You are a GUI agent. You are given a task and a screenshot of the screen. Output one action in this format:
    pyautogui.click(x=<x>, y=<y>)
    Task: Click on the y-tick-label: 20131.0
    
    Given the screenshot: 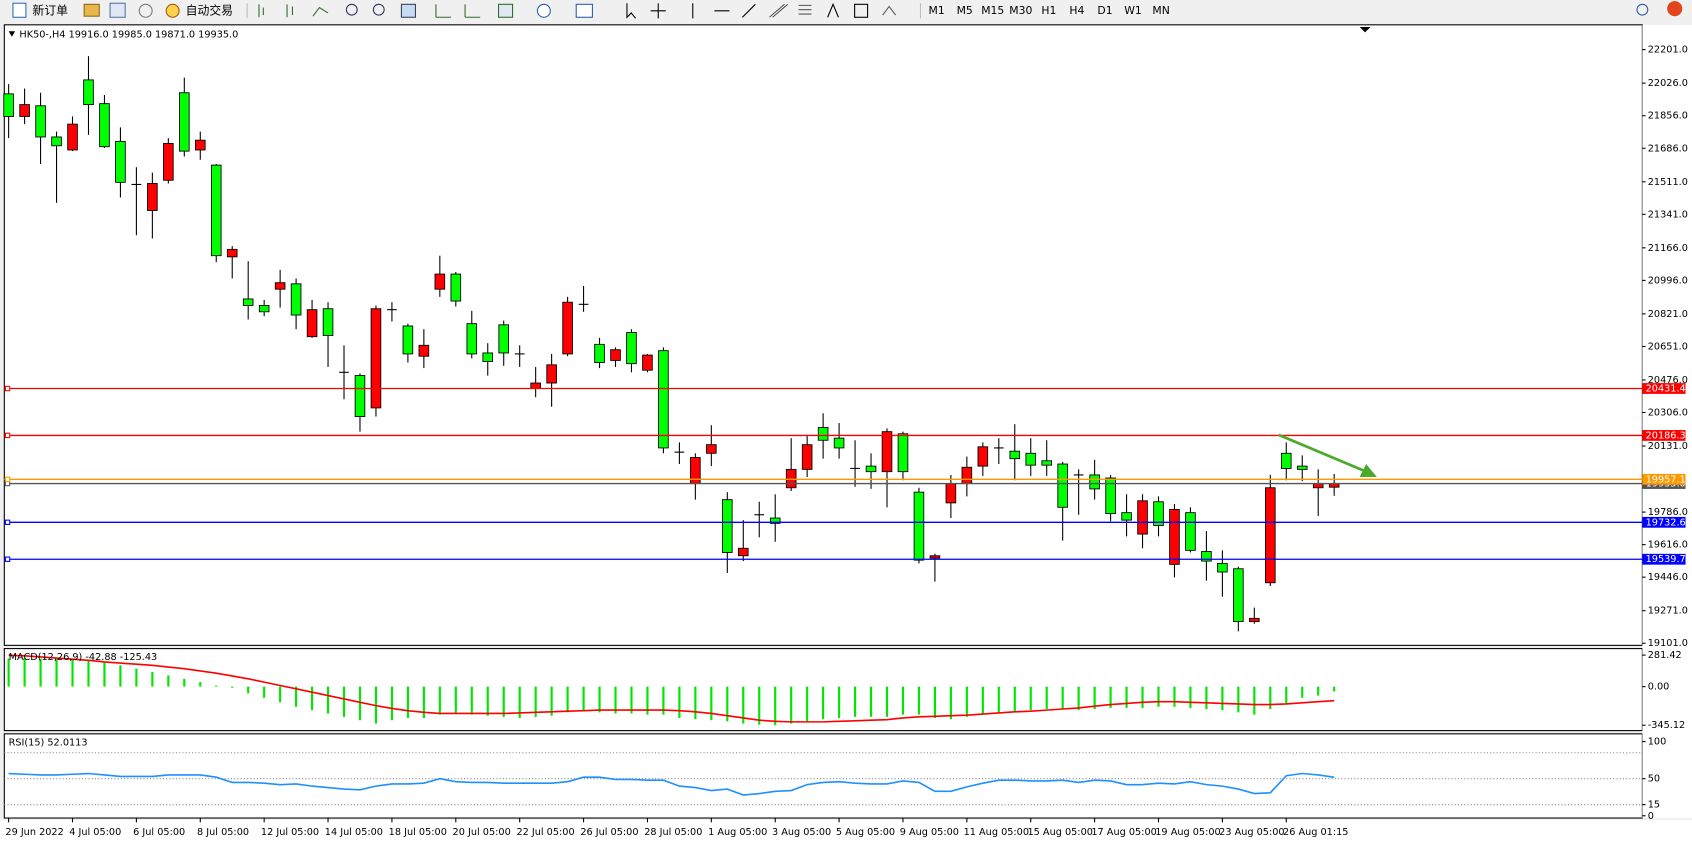 What is the action you would take?
    pyautogui.click(x=1668, y=446)
    